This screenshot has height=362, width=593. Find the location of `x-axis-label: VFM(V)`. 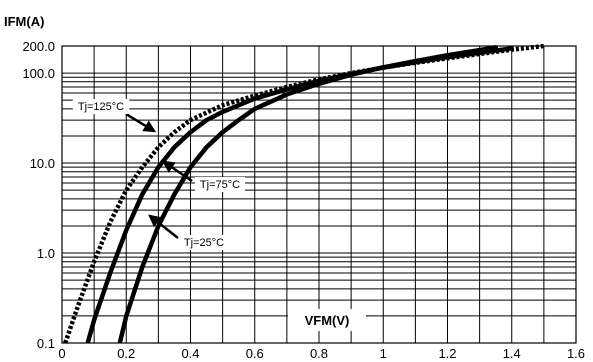

x-axis-label: VFM(V) is located at coordinates (327, 320).